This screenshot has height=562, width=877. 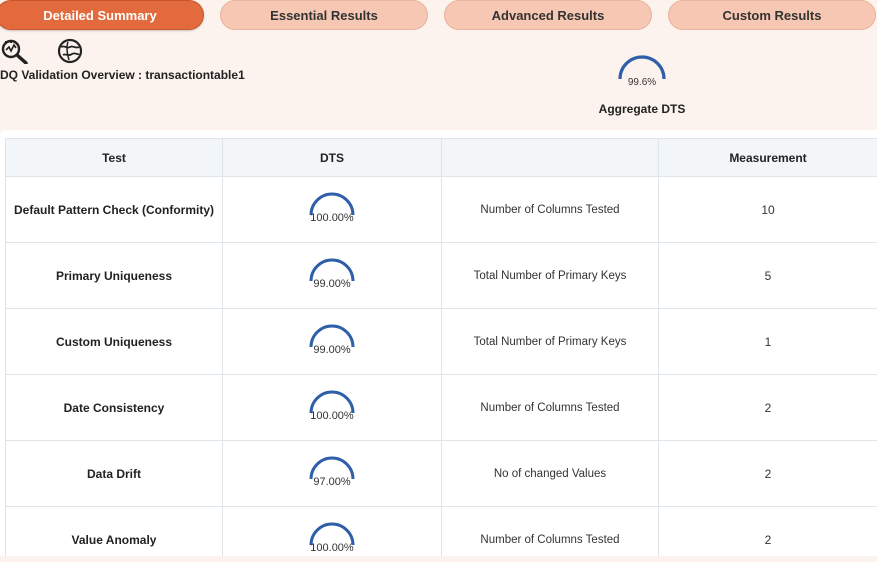 What do you see at coordinates (550, 473) in the screenshot?
I see `metric-label: No of changed Values` at bounding box center [550, 473].